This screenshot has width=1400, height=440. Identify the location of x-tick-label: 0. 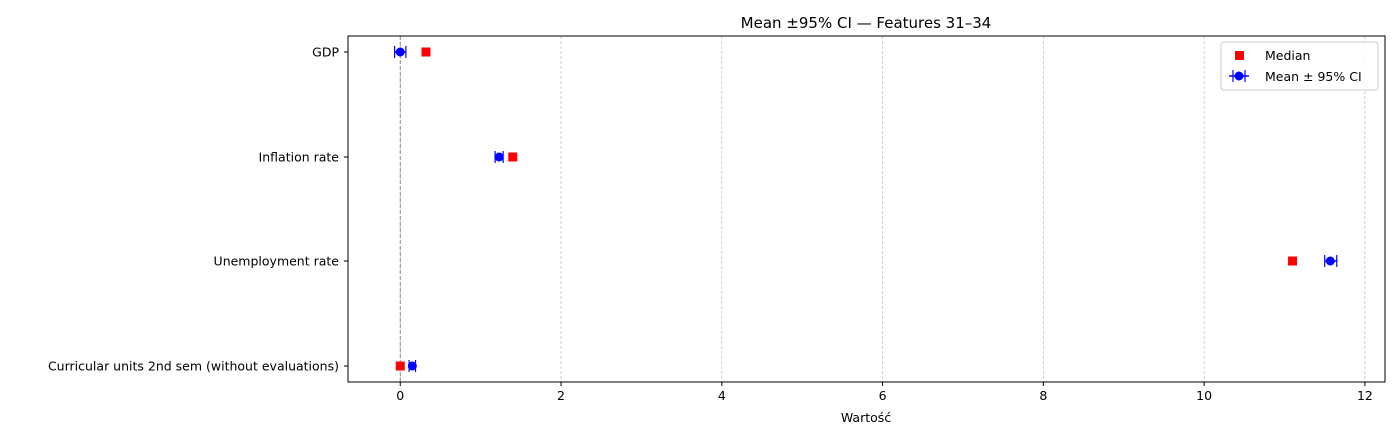
(400, 395).